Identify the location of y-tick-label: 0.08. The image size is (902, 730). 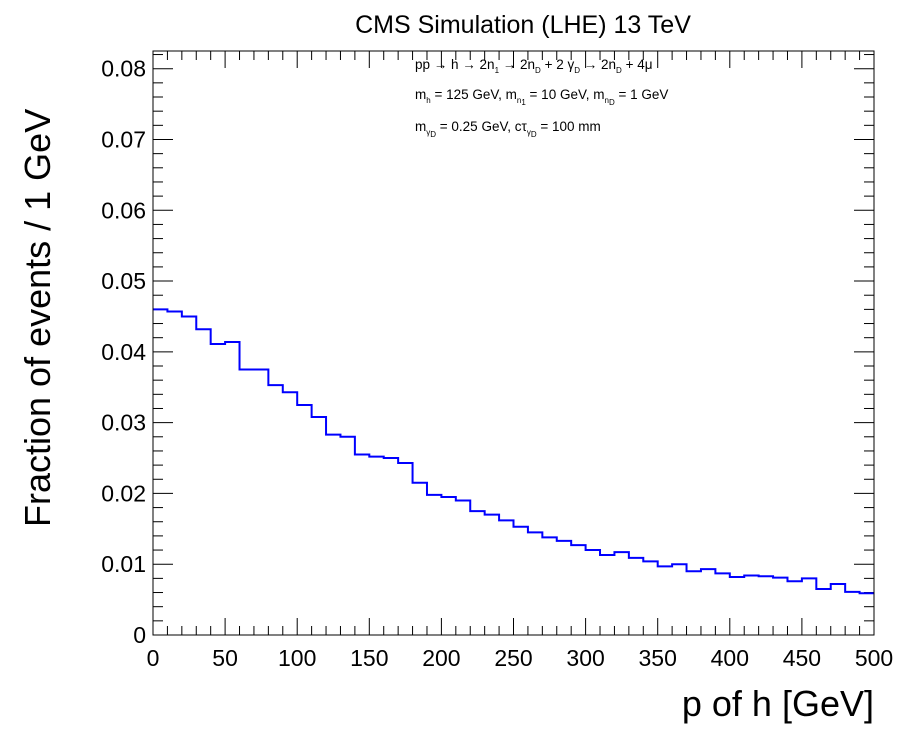
(123, 69).